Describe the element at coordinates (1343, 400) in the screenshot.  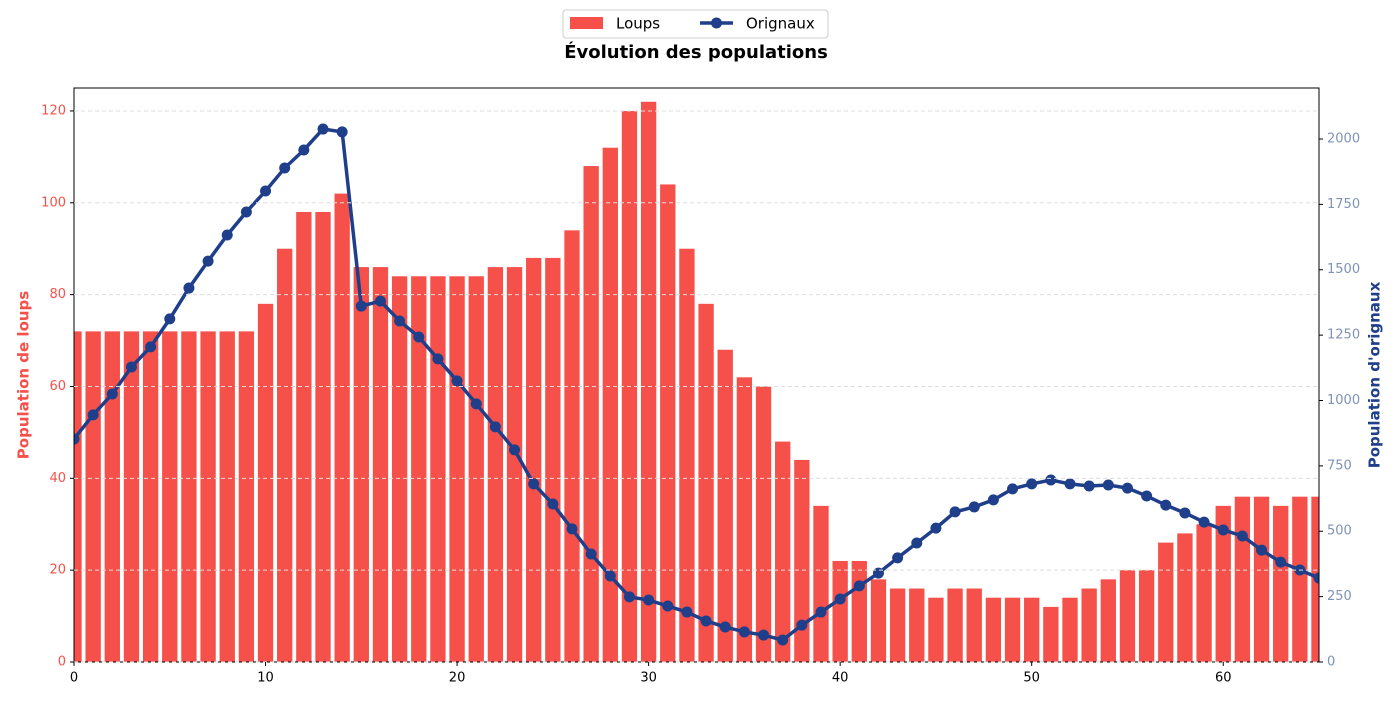
I see `y2-tick-label: 1000` at that location.